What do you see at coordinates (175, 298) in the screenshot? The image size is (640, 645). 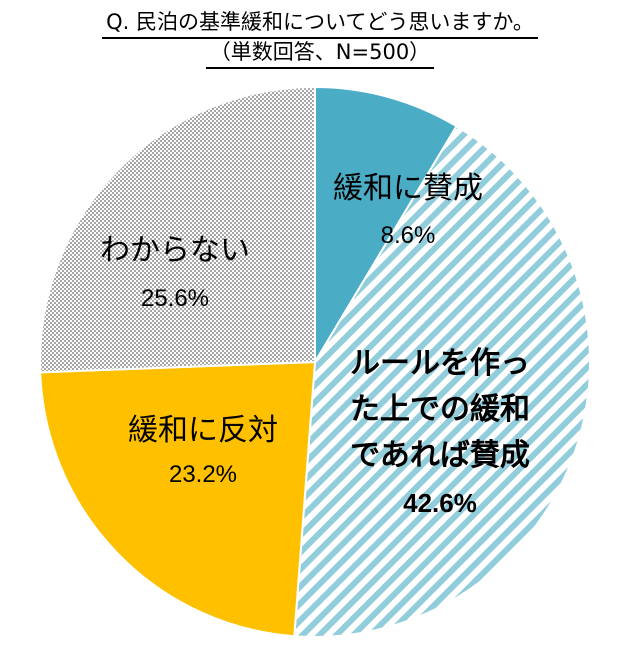 I see `slice-value-label: 25.6%` at bounding box center [175, 298].